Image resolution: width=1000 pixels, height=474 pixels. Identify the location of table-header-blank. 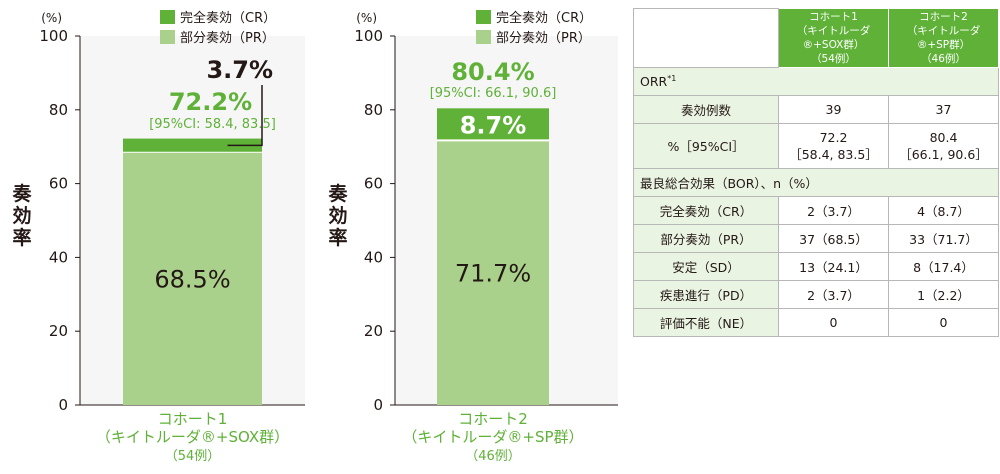
(706, 38).